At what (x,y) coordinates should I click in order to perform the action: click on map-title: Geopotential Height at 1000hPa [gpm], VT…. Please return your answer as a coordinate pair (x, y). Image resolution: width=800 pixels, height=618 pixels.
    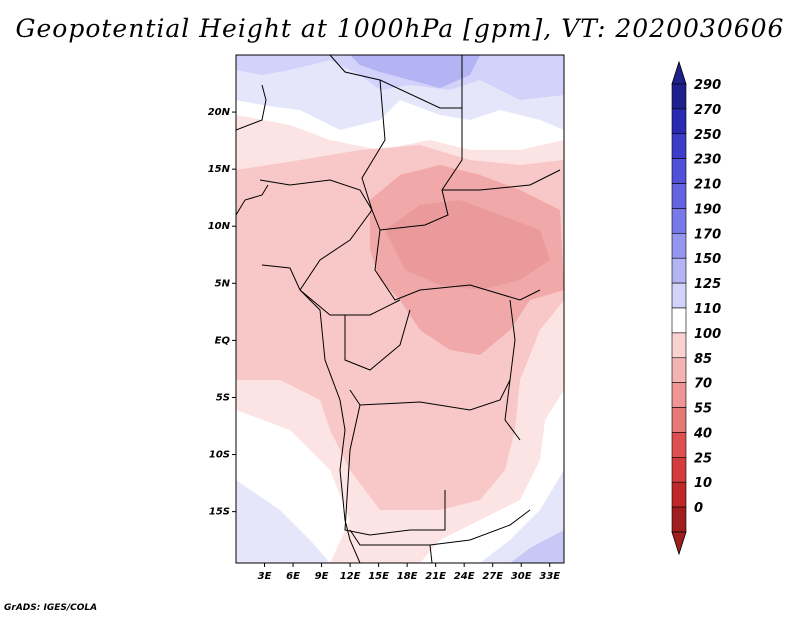
    Looking at the image, I should click on (400, 28).